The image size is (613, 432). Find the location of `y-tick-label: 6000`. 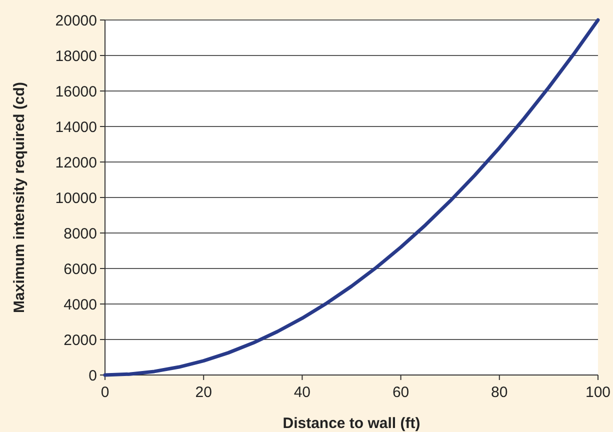

y-tick-label: 6000 is located at coordinates (80, 269).